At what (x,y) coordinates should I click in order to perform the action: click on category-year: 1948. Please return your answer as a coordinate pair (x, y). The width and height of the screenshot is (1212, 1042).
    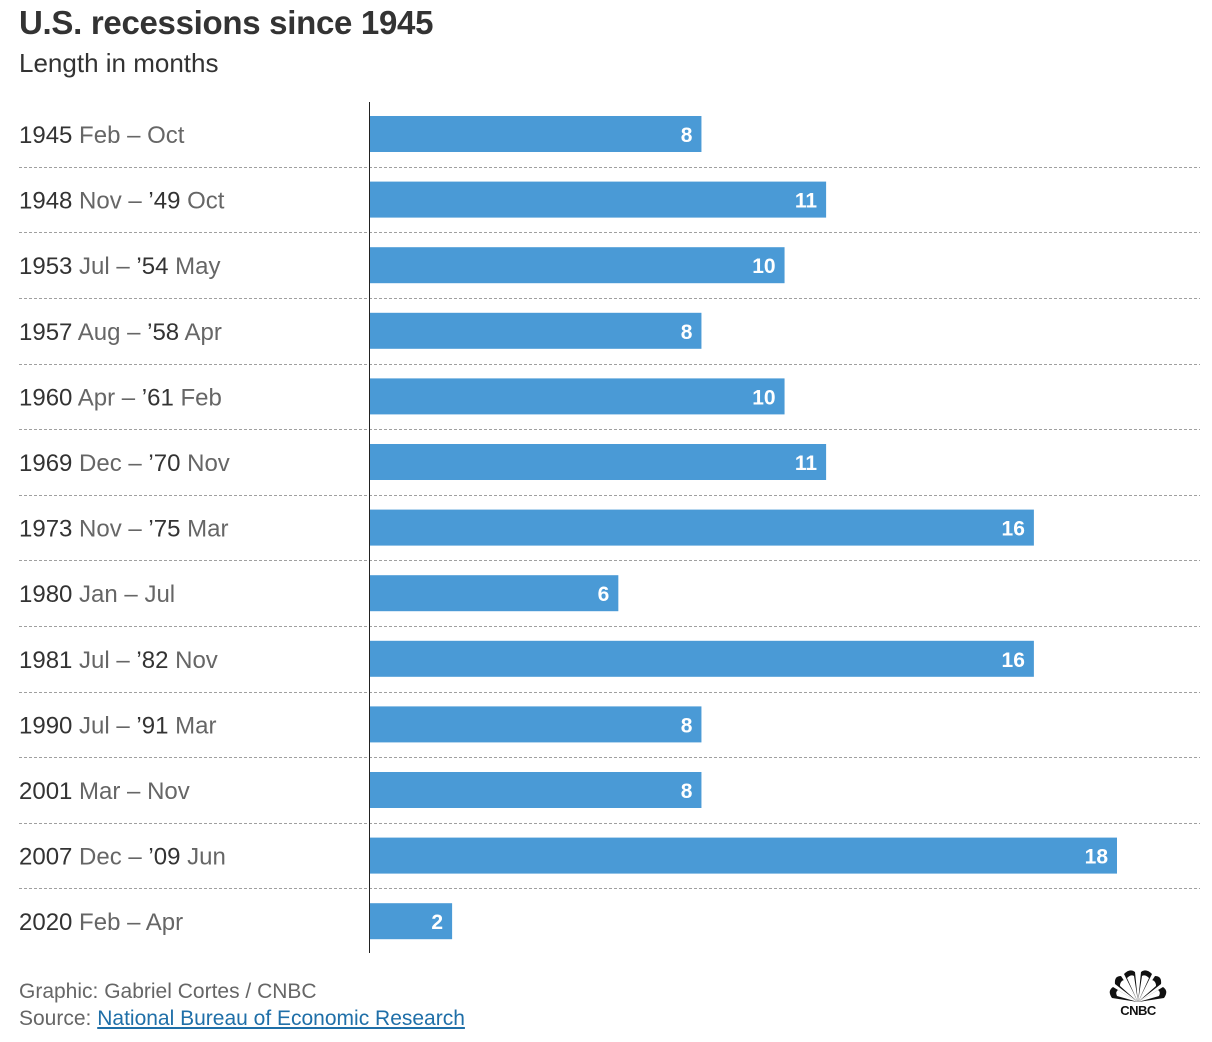
    Looking at the image, I should click on (45, 201).